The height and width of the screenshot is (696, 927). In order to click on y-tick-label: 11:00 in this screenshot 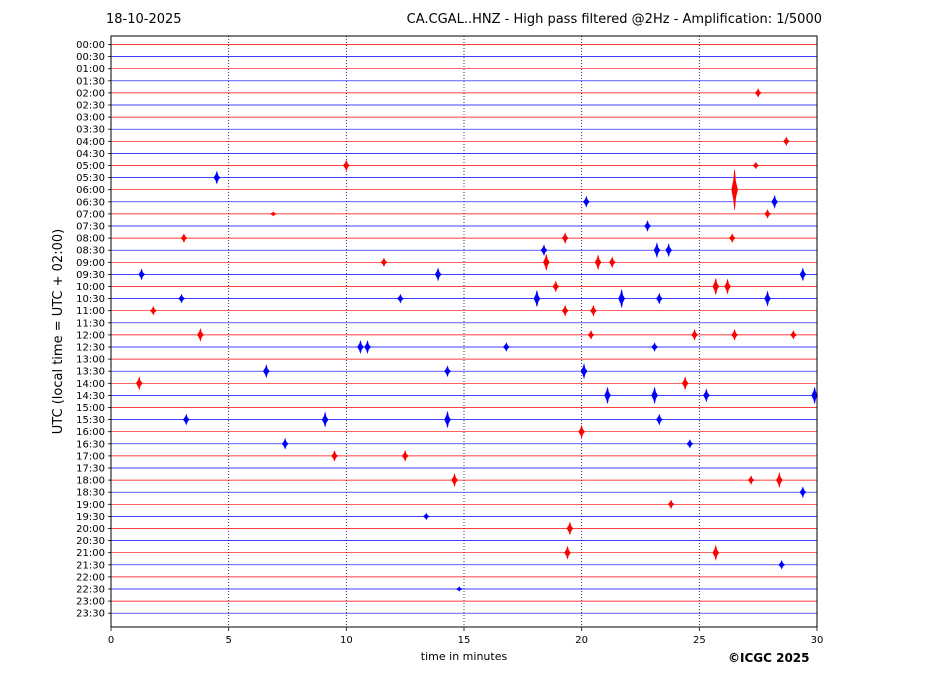, I will do `click(90, 311)`.